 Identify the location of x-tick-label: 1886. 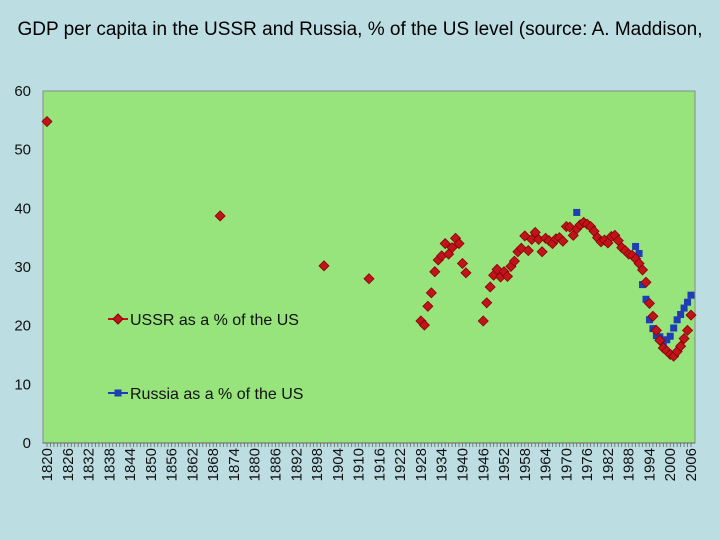
(276, 464).